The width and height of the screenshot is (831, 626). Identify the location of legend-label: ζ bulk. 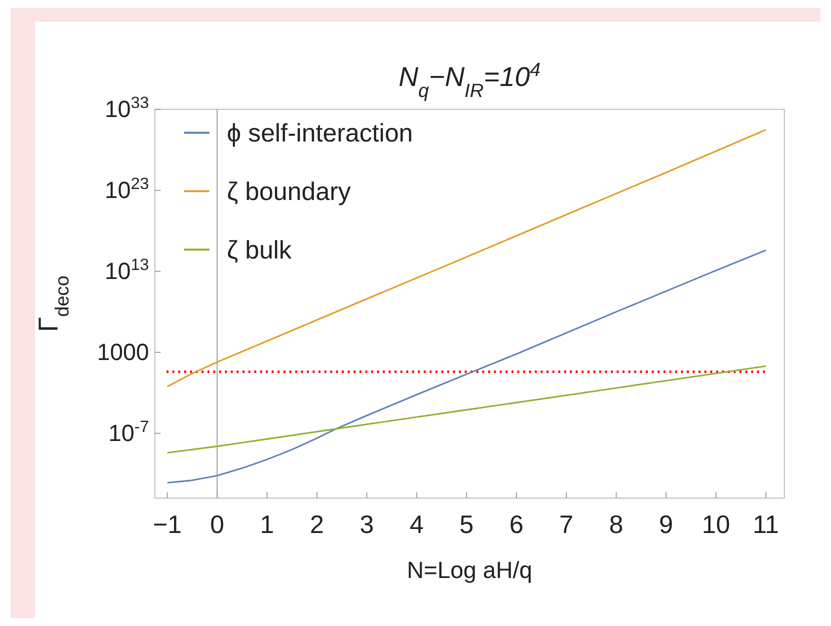
(259, 250).